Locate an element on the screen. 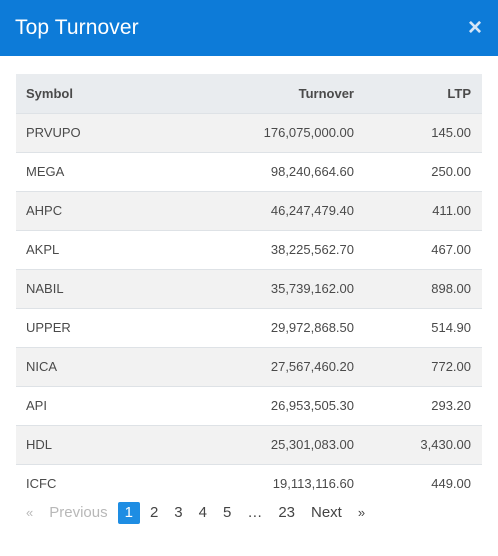 The width and height of the screenshot is (498, 556). table-row: HDL 25,301,083.00 3,430.00 is located at coordinates (249, 444).